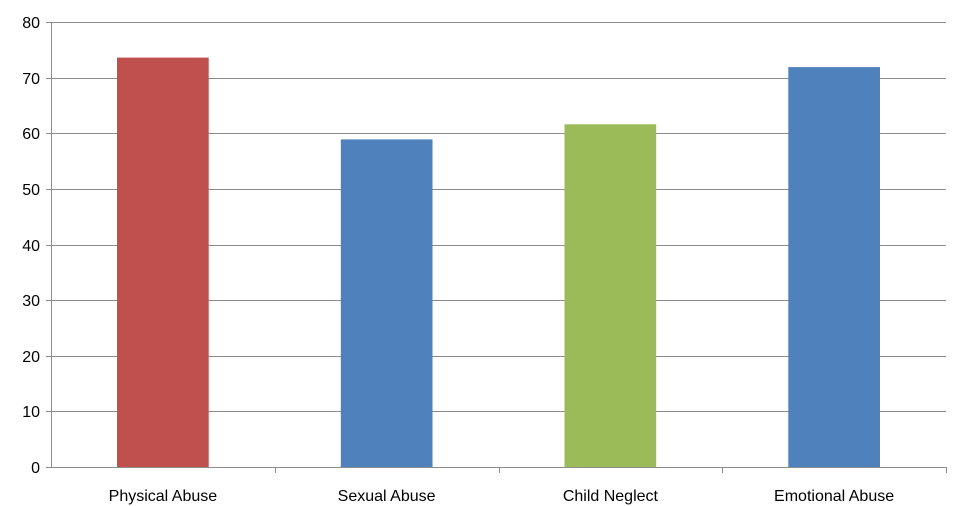  Describe the element at coordinates (31, 23) in the screenshot. I see `y-tick-label: 80` at that location.